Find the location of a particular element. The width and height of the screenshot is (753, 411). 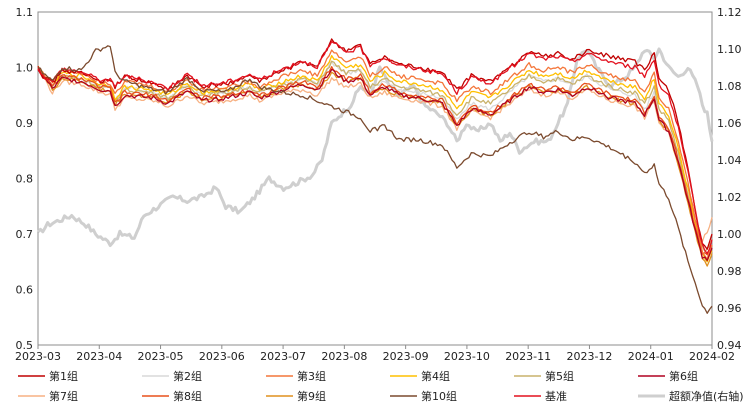

x-tick-label: 2023-05 is located at coordinates (161, 356).